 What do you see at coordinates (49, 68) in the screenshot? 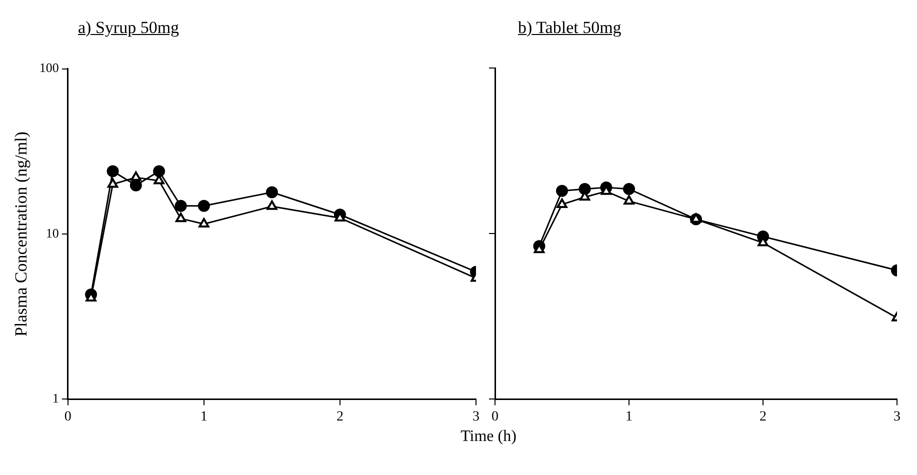
I see `y-tick-label: 100` at bounding box center [49, 68].